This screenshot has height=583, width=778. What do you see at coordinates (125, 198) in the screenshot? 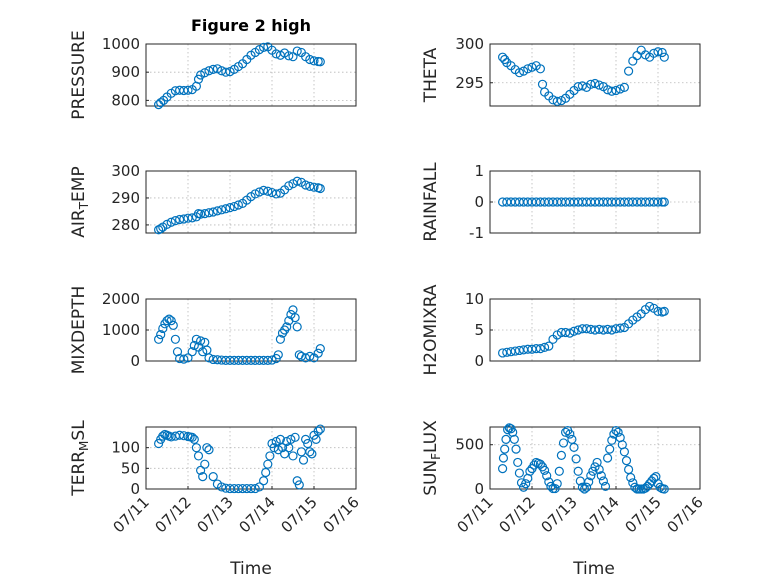
I see `y-tick-label: 290` at bounding box center [125, 198].